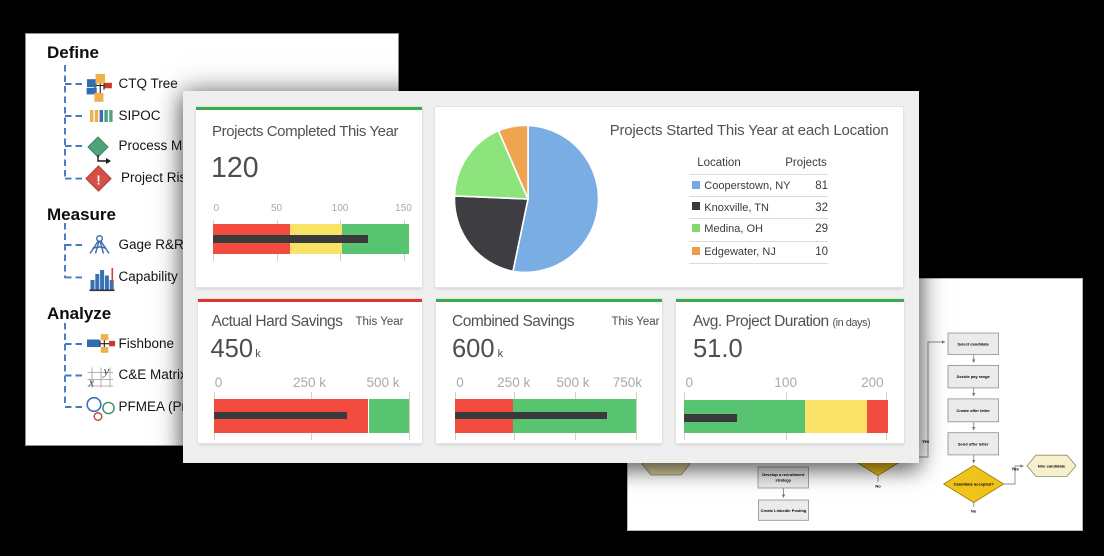 The width and height of the screenshot is (1104, 556). I want to click on svg-text: Candidate accepted?, so click(974, 484).